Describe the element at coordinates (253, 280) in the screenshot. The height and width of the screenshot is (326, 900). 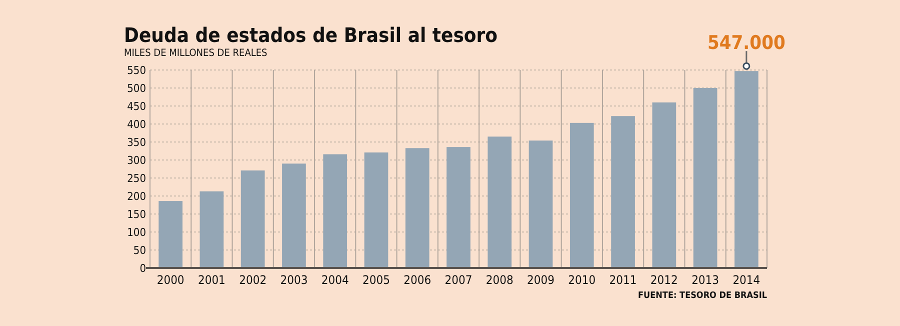
I see `x-tick-label: 2002` at that location.